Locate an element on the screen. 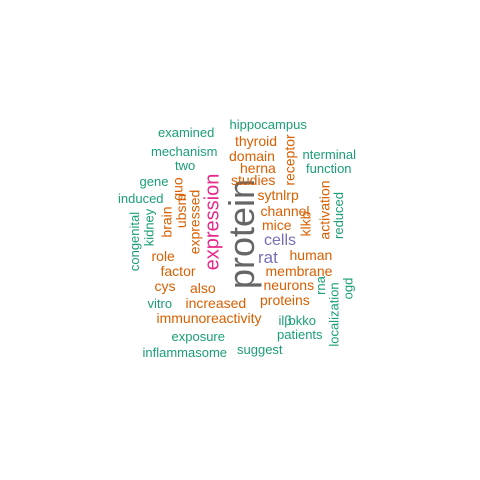 The height and width of the screenshot is (480, 480). word-increased: increased is located at coordinates (216, 303).